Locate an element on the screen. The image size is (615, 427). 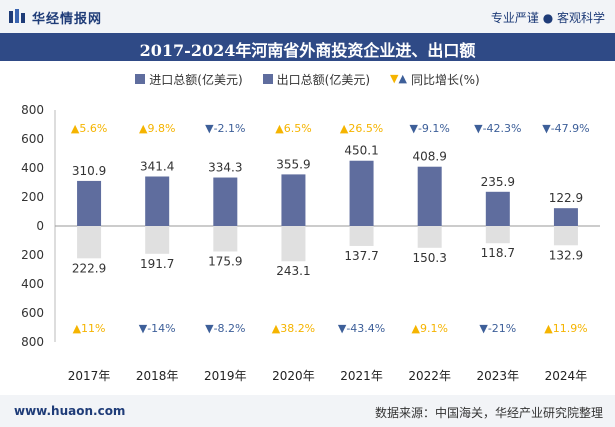
import-growth-label: ▲11% is located at coordinates (89, 328).